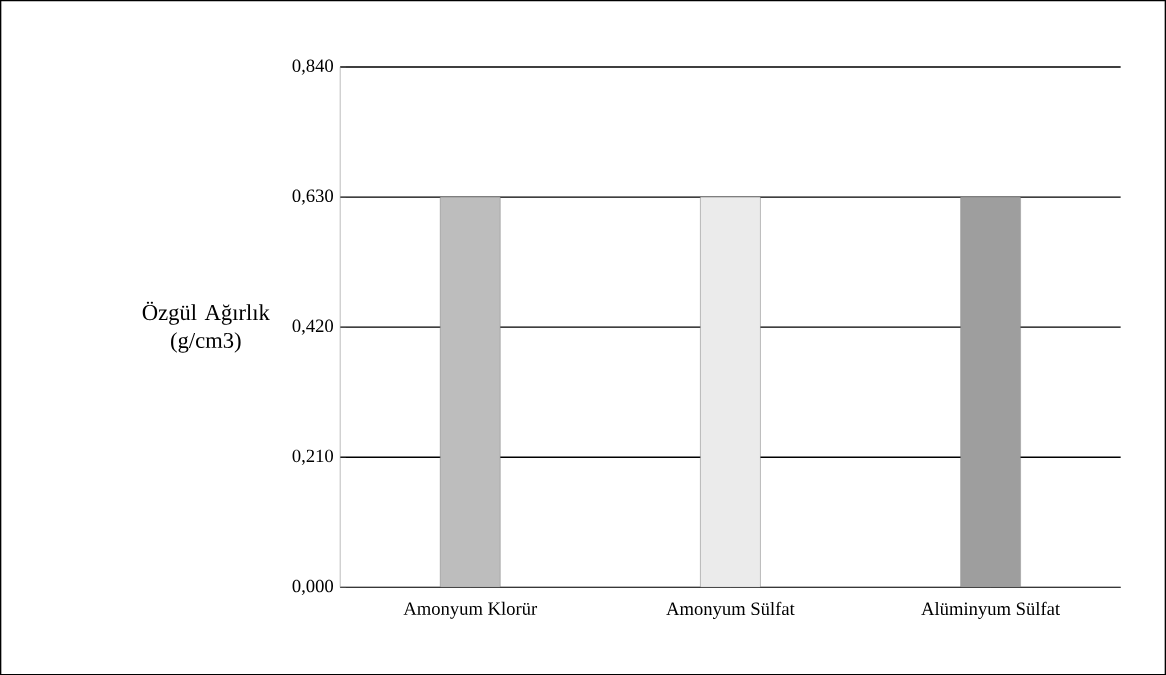 This screenshot has width=1166, height=675. What do you see at coordinates (206, 327) in the screenshot?
I see `y-axis-title: Özgül Ağırlık (g/cm3)` at bounding box center [206, 327].